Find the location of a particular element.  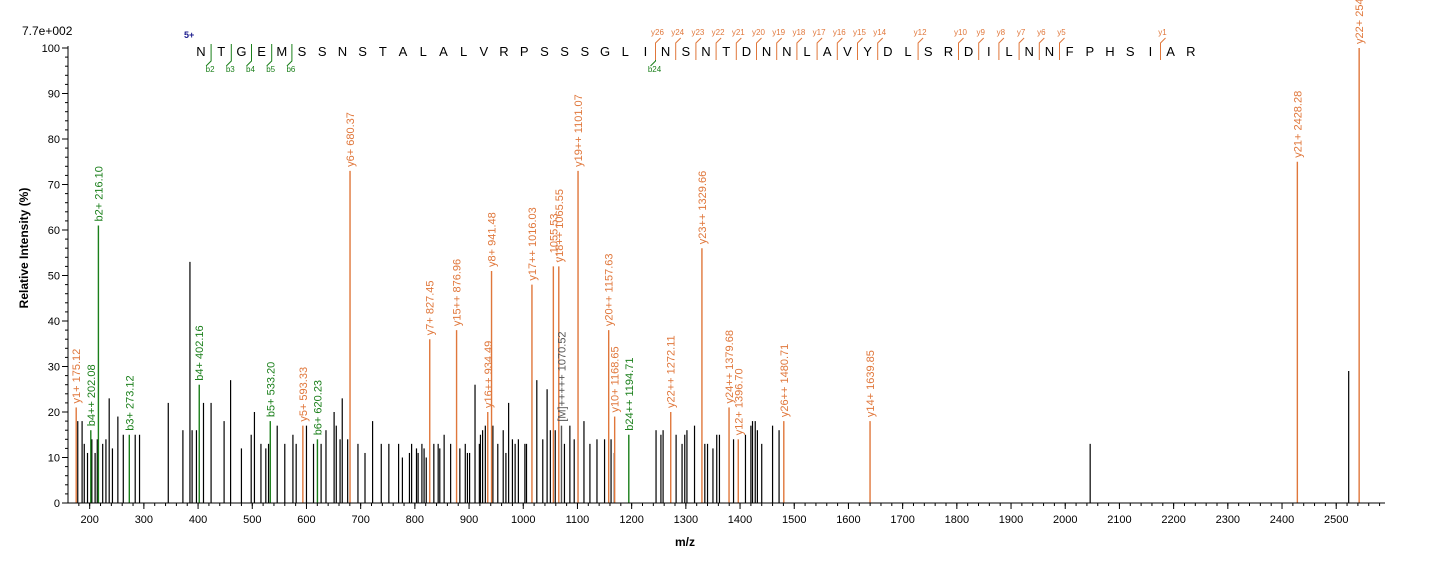

y-tick-label: 20 is located at coordinates (54, 413).